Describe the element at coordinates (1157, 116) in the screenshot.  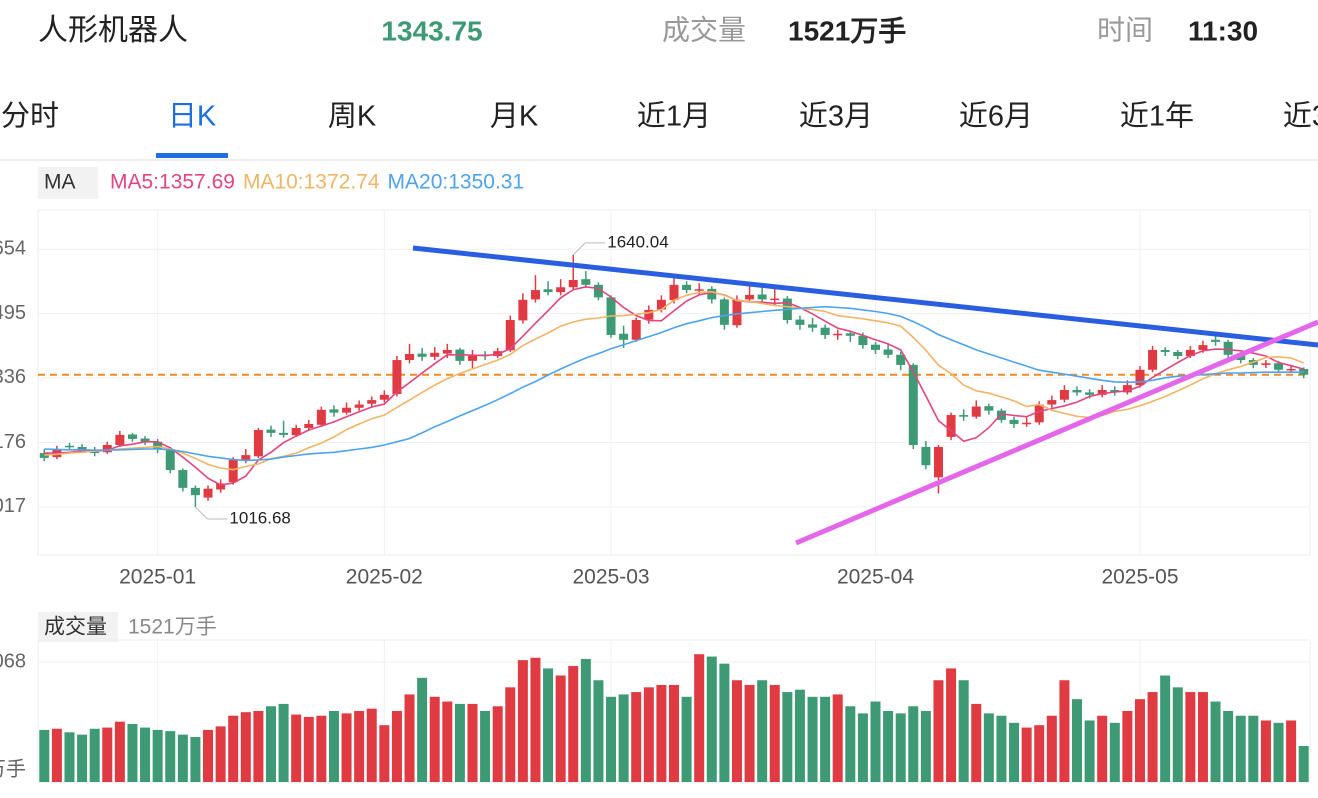
I see `tab: 近1年` at that location.